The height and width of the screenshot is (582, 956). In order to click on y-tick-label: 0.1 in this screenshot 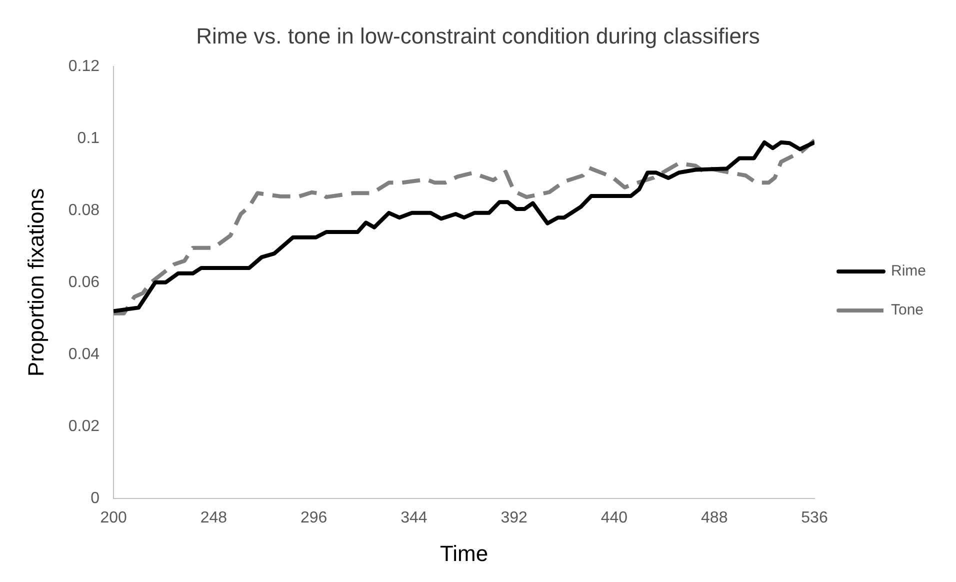, I will do `click(88, 138)`.